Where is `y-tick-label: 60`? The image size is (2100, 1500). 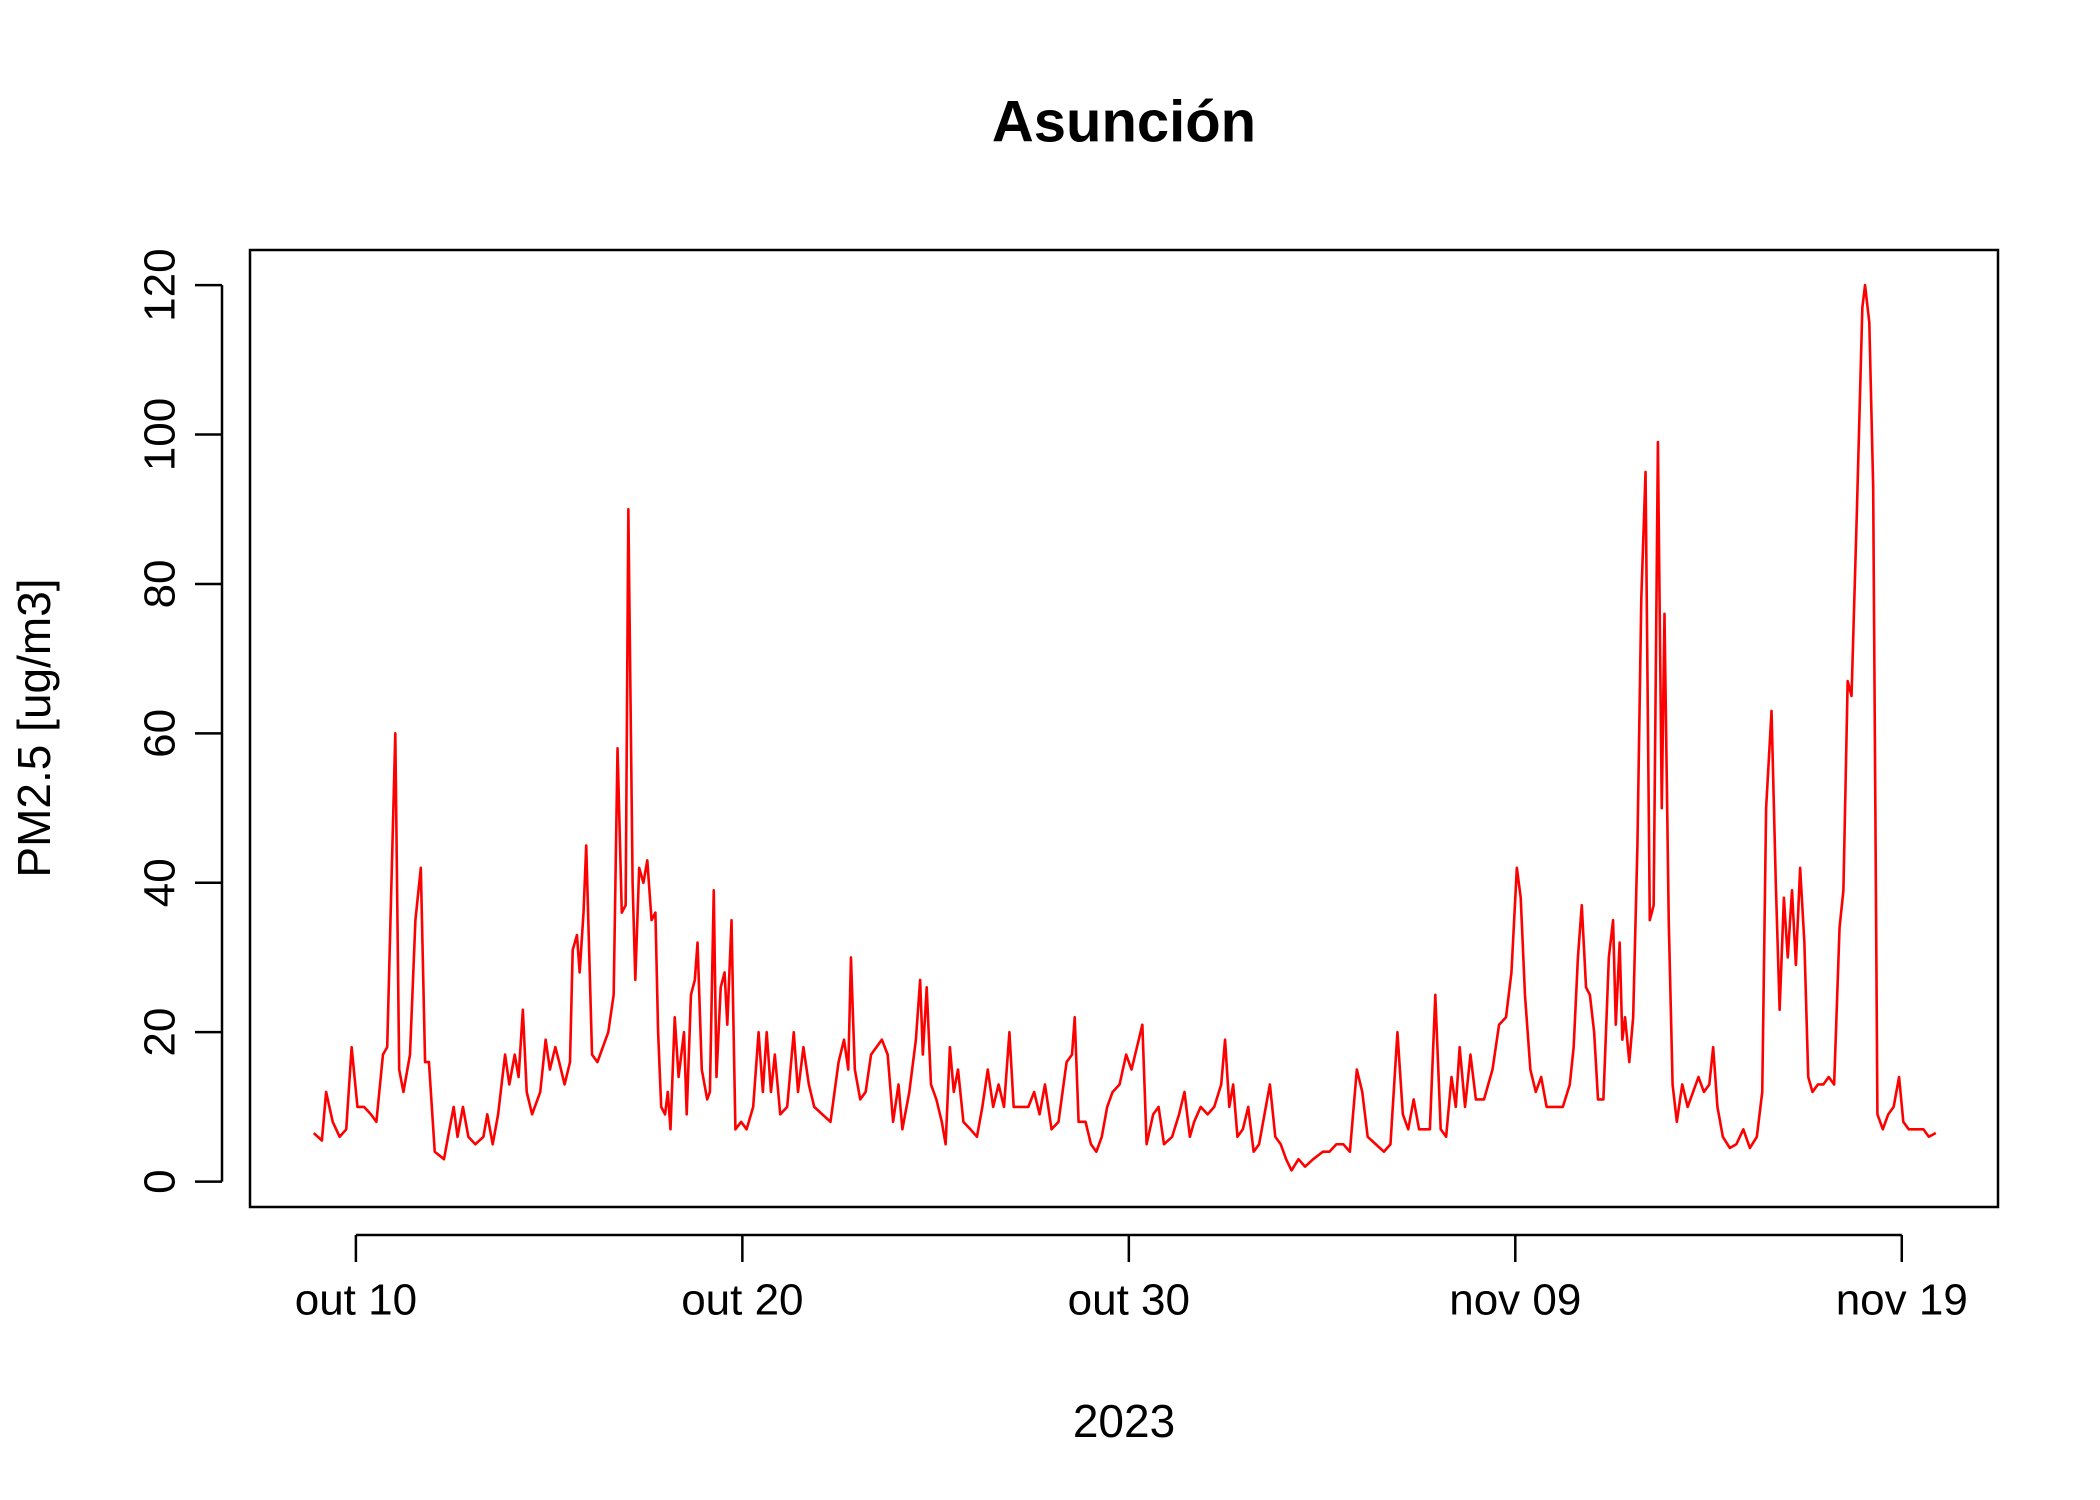
y-tick-label: 60 is located at coordinates (160, 733).